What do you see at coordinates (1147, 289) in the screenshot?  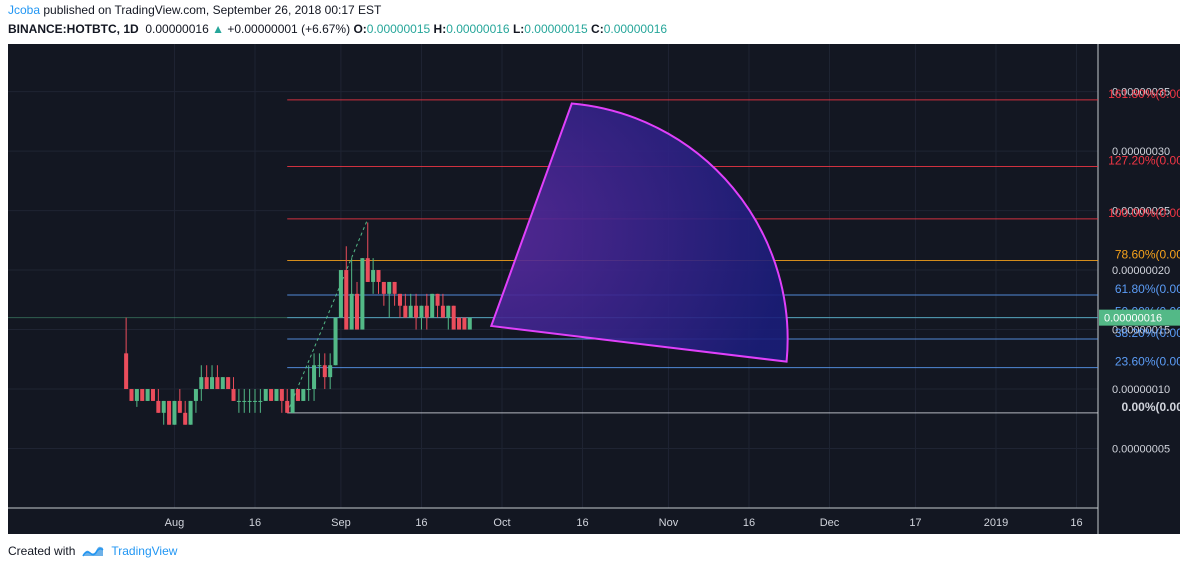 I see `fib-level-label: 61.80%(0.00000018)` at bounding box center [1147, 289].